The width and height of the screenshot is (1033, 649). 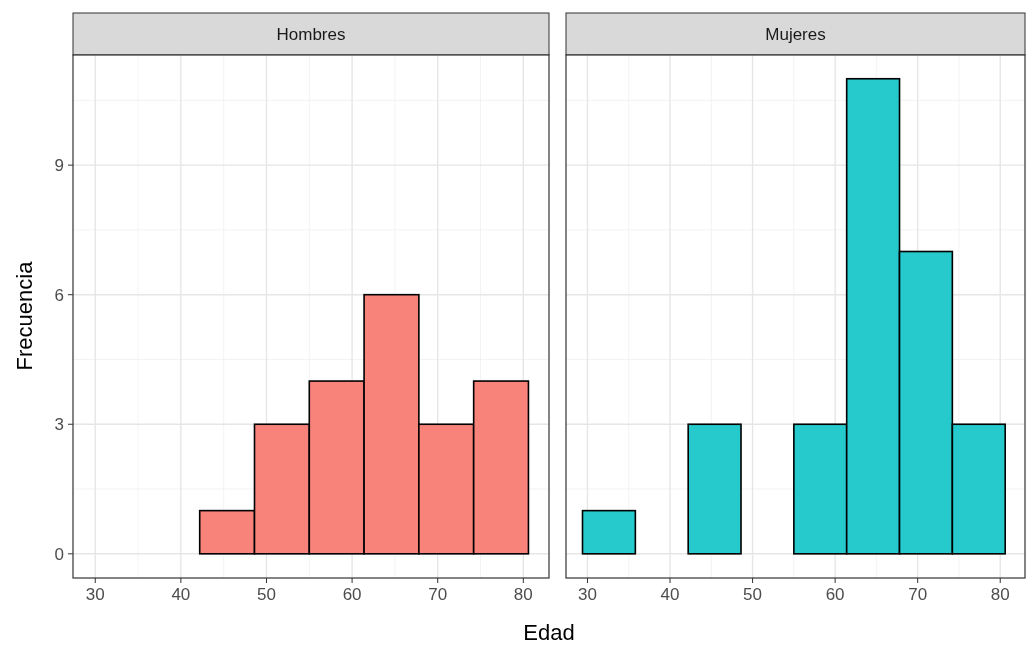 What do you see at coordinates (311, 34) in the screenshot?
I see `chart-title: Hombres` at bounding box center [311, 34].